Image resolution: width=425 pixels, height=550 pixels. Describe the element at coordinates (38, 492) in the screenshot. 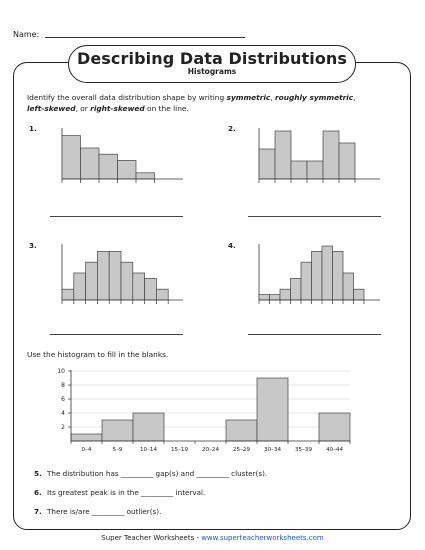

I see `question-number-6: 6.` at that location.